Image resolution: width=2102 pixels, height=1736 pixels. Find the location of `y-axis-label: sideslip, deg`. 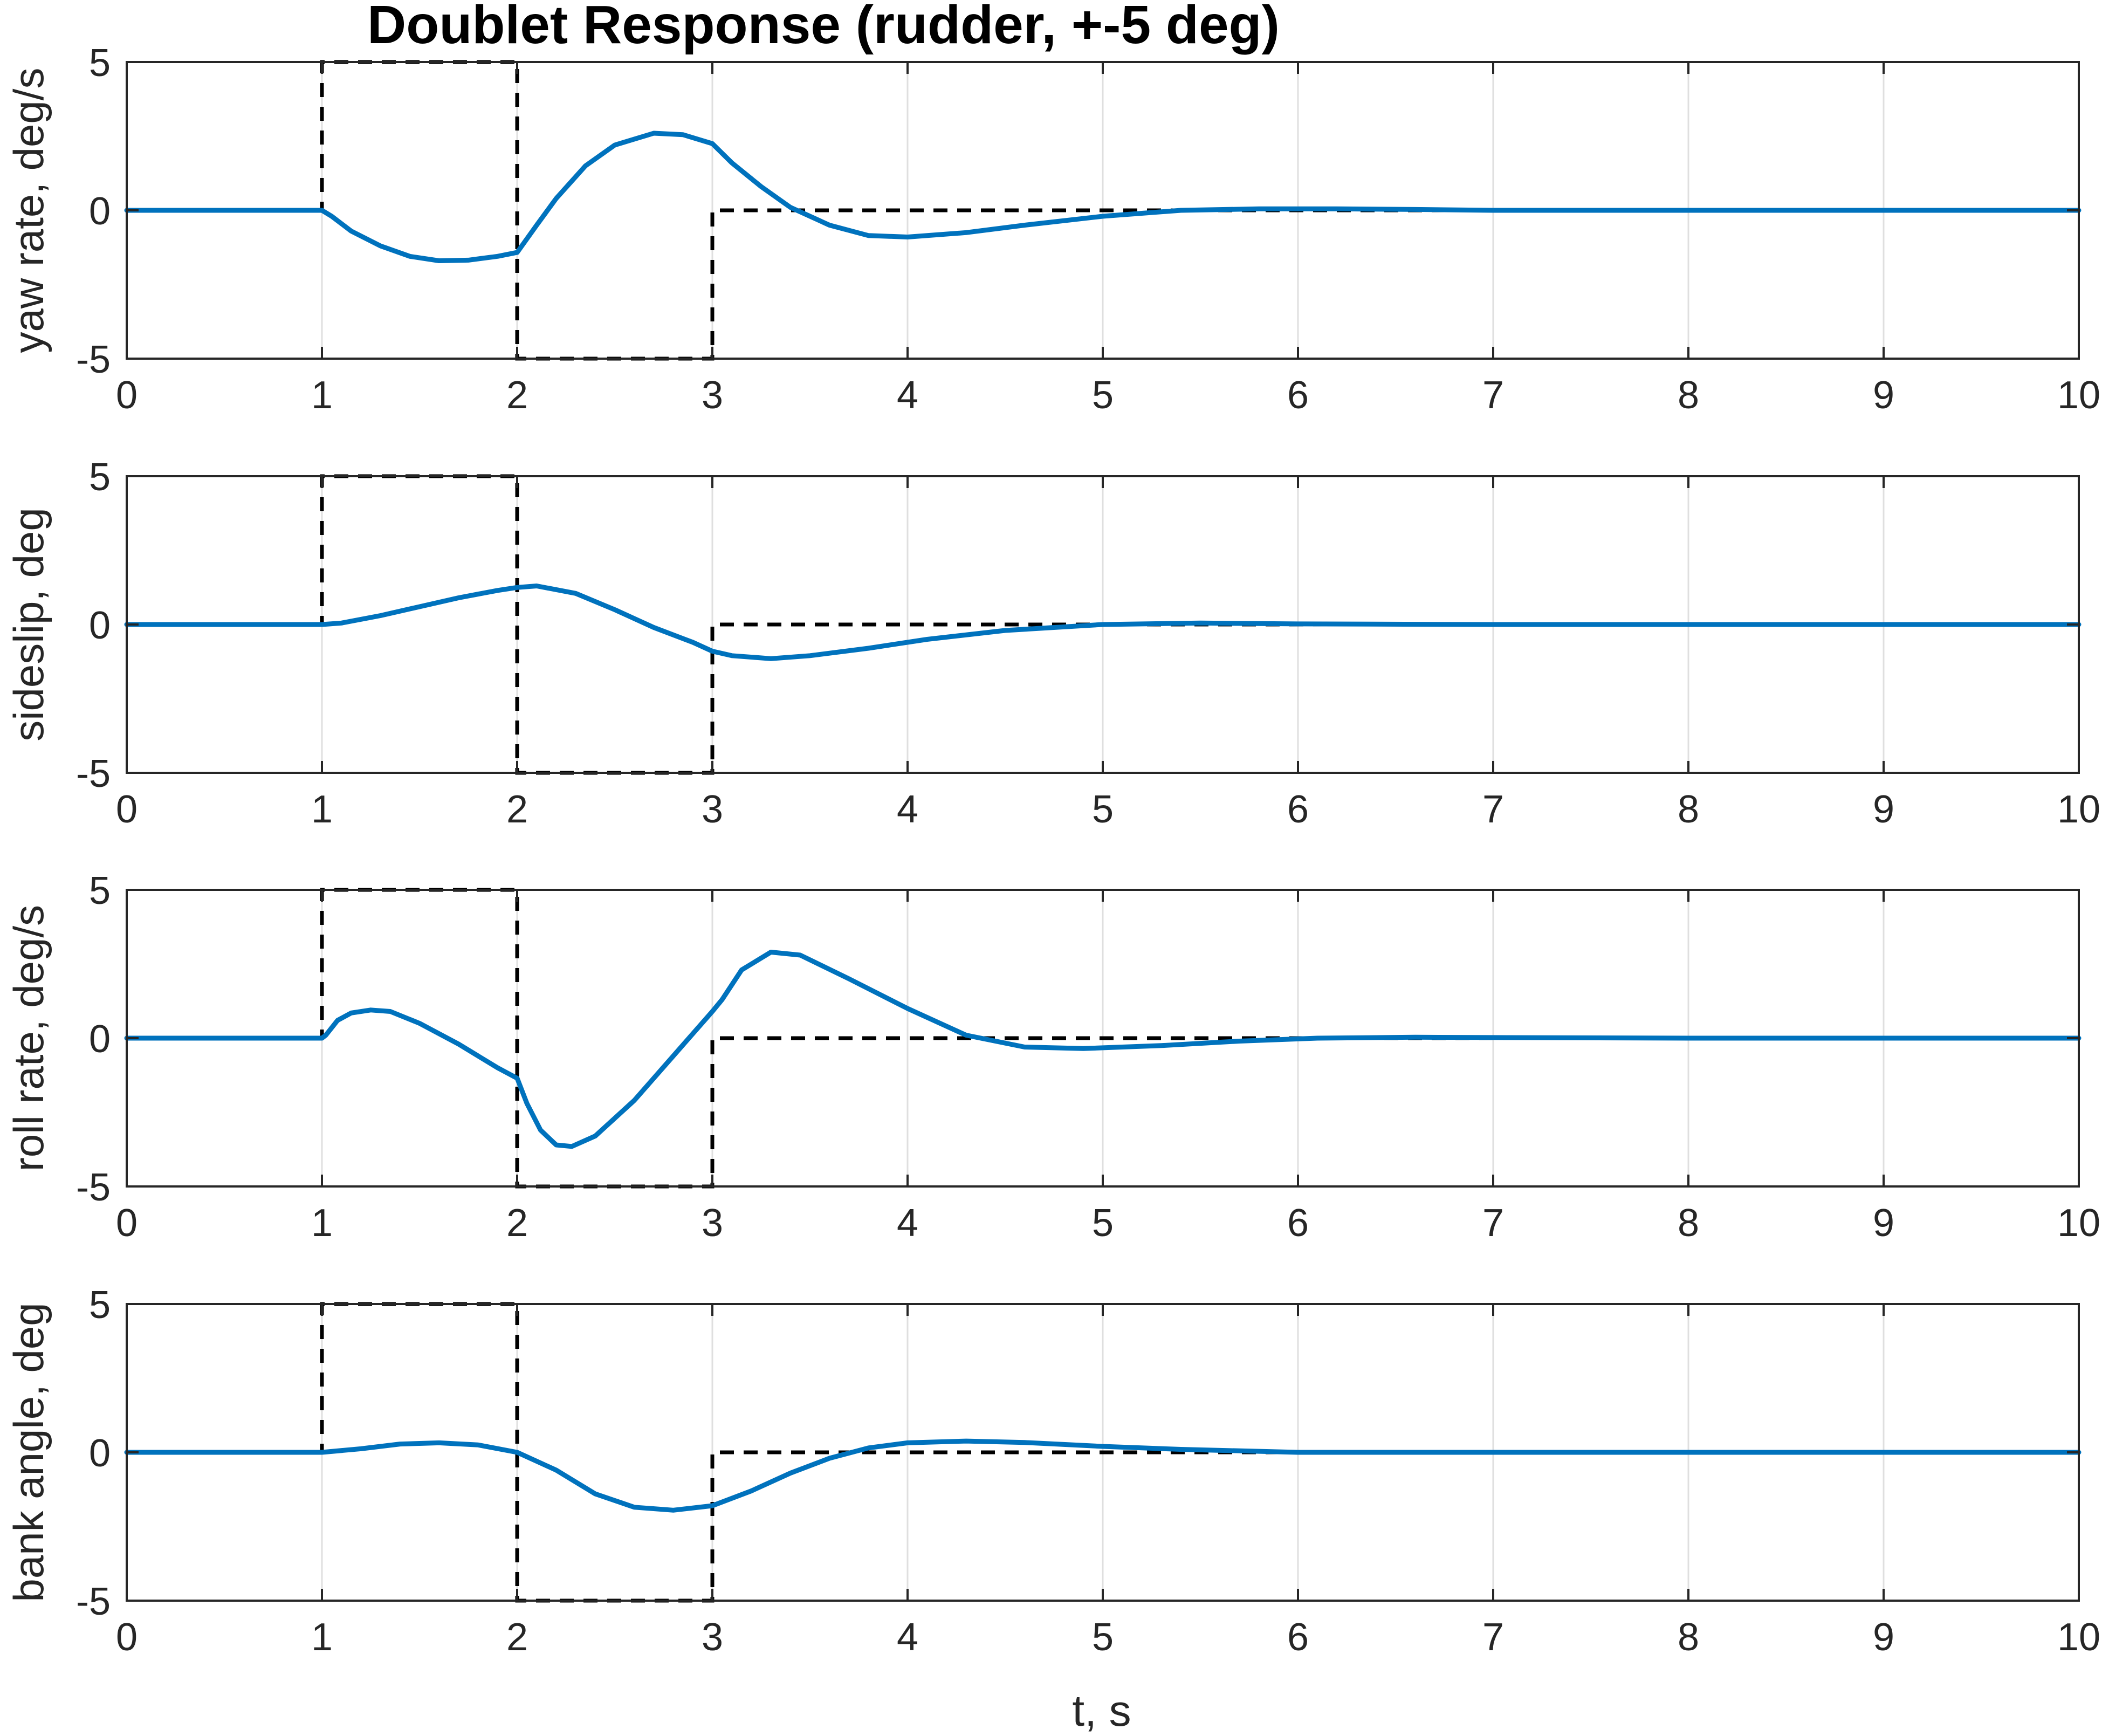

y-axis-label: sideslip, deg is located at coordinates (28, 625).